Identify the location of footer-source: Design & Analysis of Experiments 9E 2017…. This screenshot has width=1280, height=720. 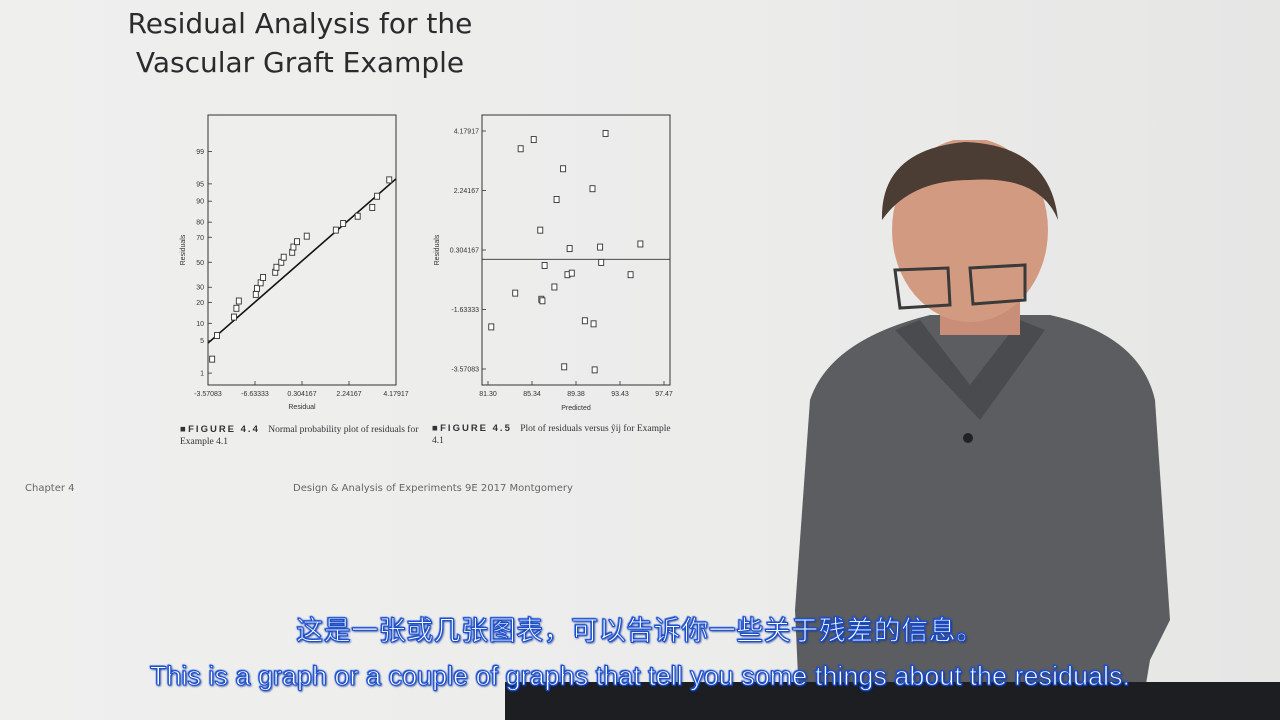
(433, 488).